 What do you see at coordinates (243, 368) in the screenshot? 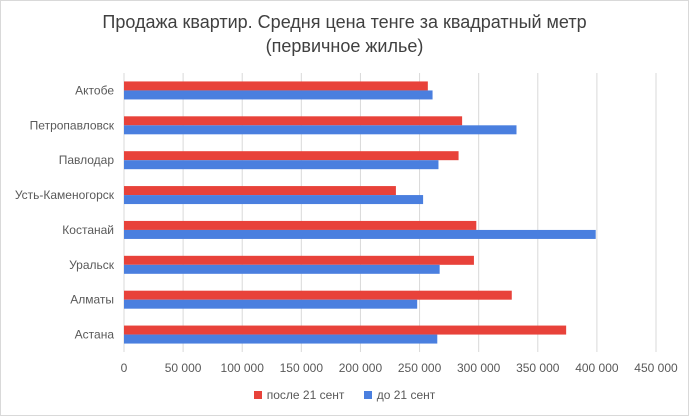
I see `x-tick-label: 100 000` at bounding box center [243, 368].